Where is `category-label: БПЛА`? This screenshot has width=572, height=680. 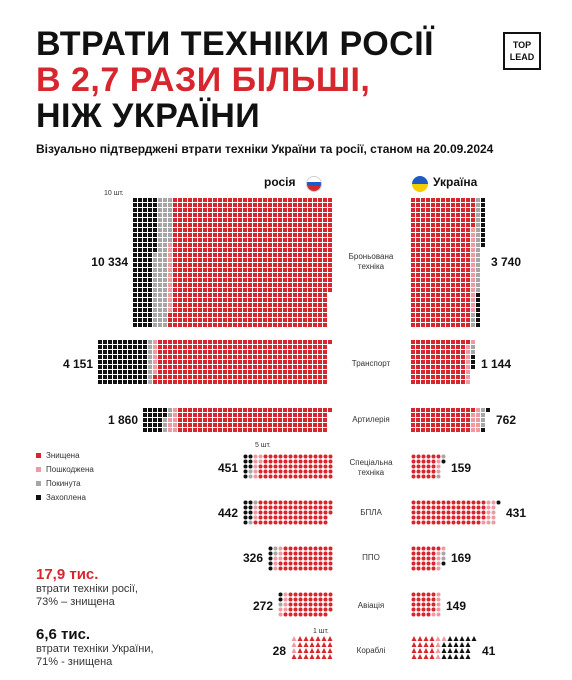
category-label: БПЛА is located at coordinates (371, 513).